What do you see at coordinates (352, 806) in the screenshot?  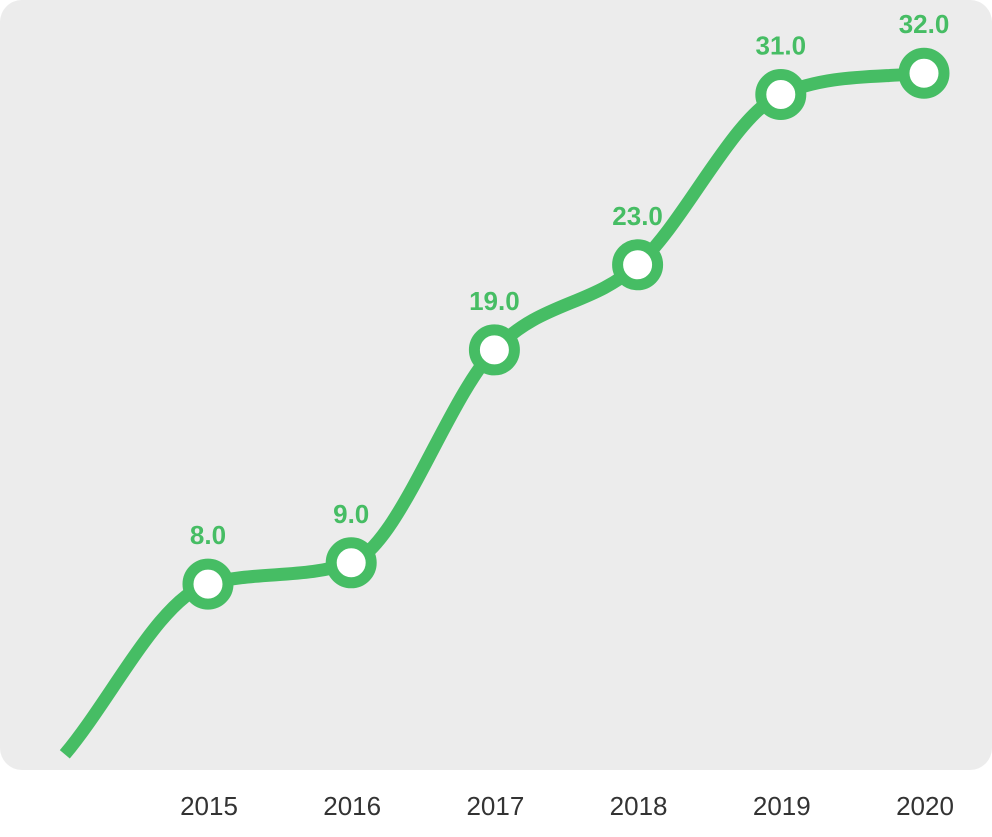 I see `x-tick-2016: 2016` at bounding box center [352, 806].